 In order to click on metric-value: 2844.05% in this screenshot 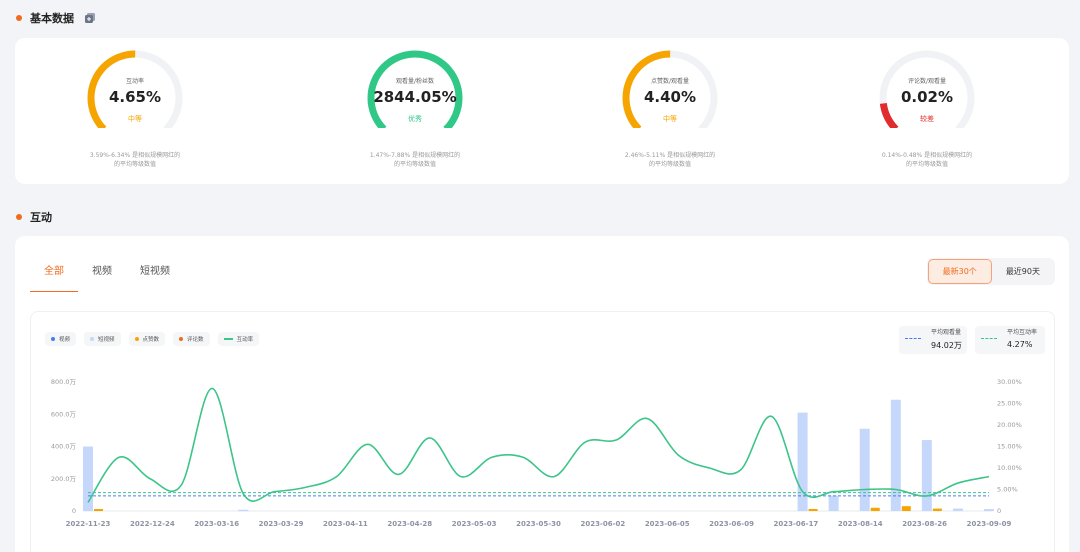, I will do `click(415, 97)`.